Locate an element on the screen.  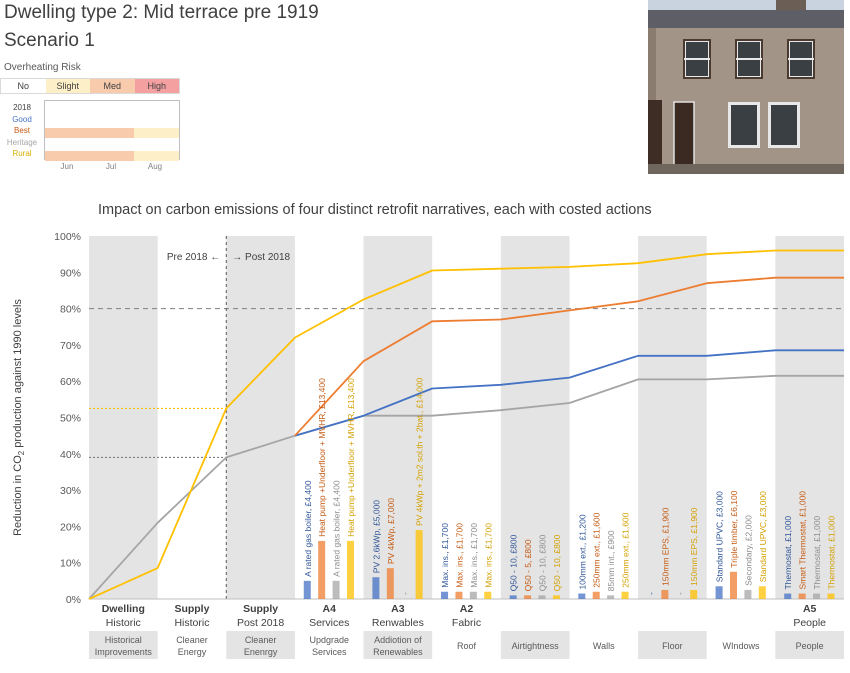
page-title: Dwelling type 2: Mid terrace pre 1919 is located at coordinates (161, 12).